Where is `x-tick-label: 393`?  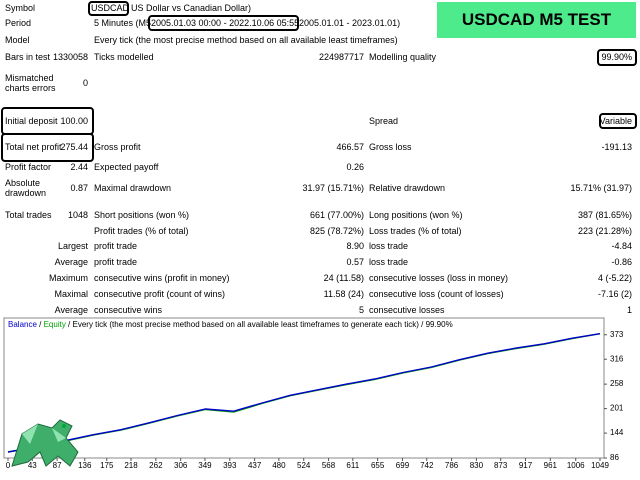
x-tick-label: 393 is located at coordinates (230, 465).